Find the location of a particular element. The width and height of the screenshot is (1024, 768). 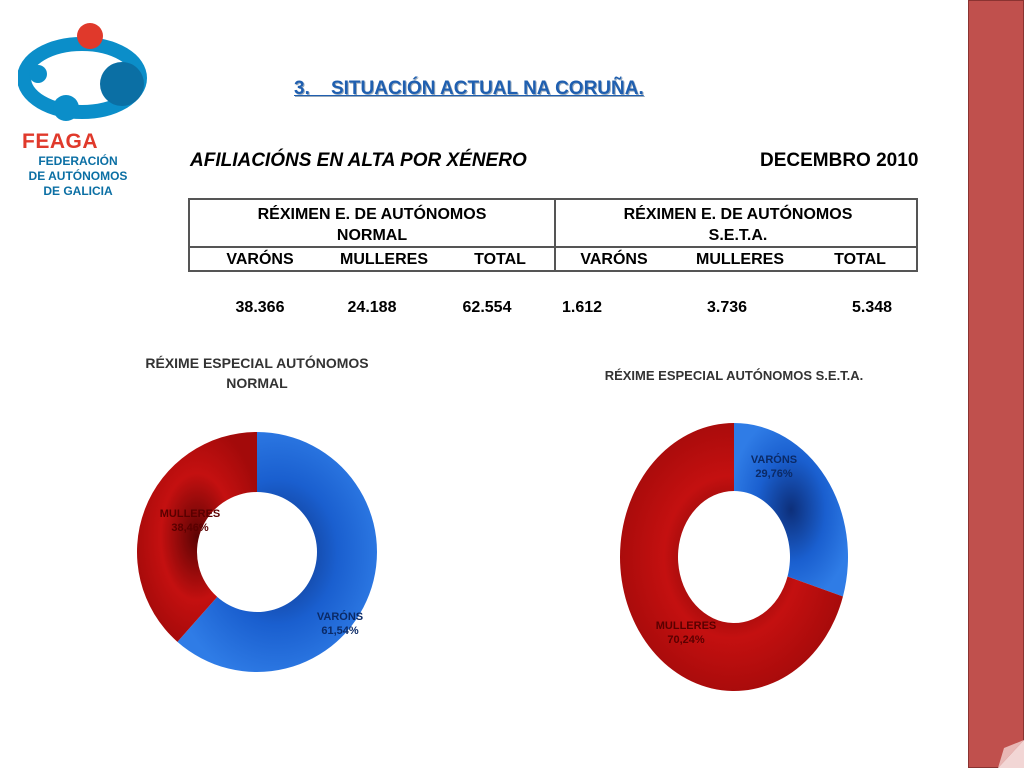

column-header-varons-seta: VARÓNS is located at coordinates (614, 259).